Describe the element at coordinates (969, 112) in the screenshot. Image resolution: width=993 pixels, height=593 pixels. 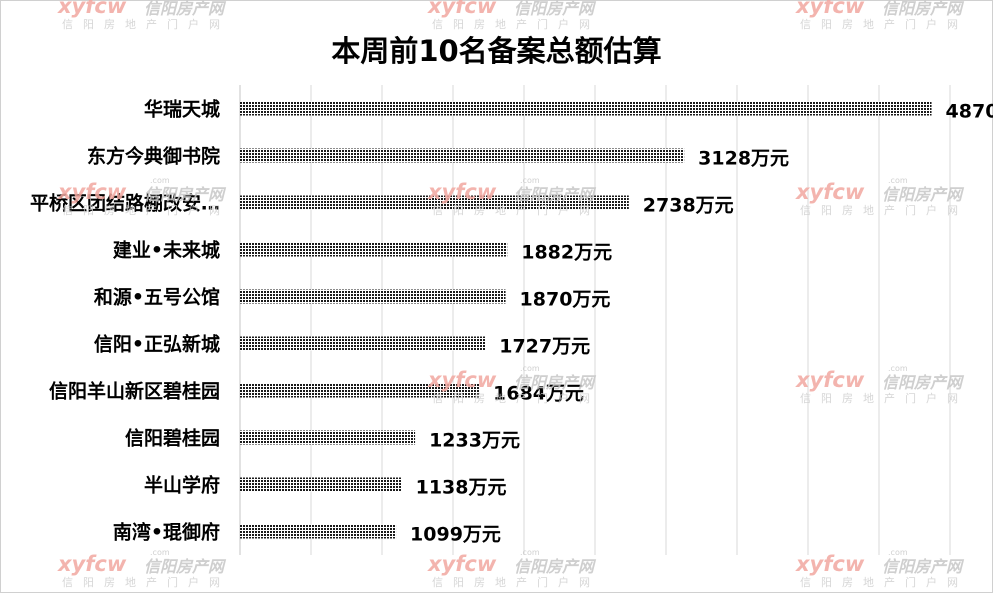
I see `data-label: 4870万元` at that location.